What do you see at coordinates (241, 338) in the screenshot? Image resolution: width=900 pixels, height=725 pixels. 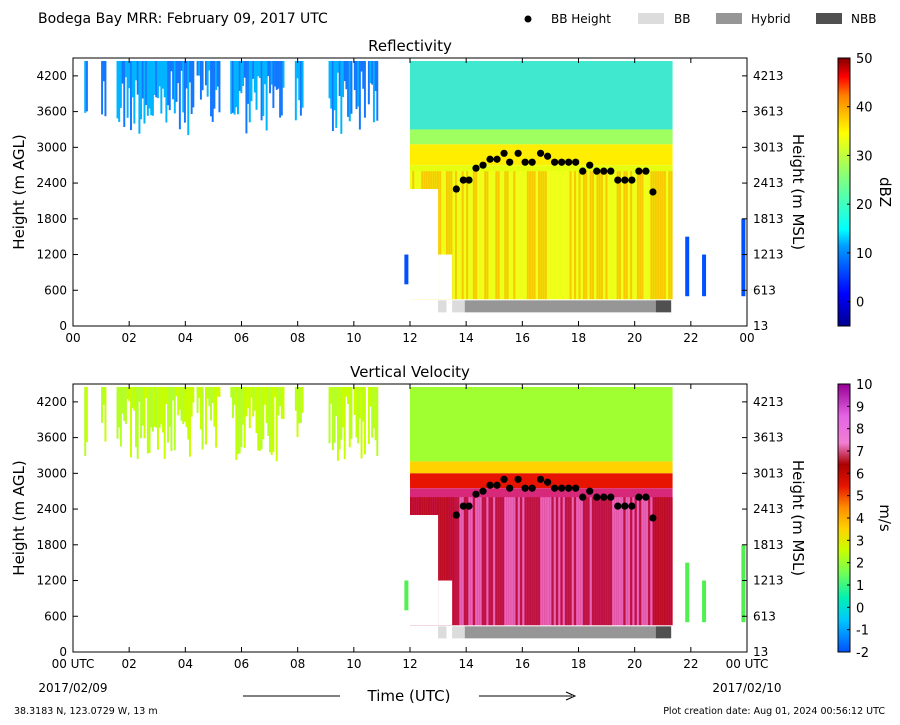 I see `x-tick-label: 06` at bounding box center [241, 338].